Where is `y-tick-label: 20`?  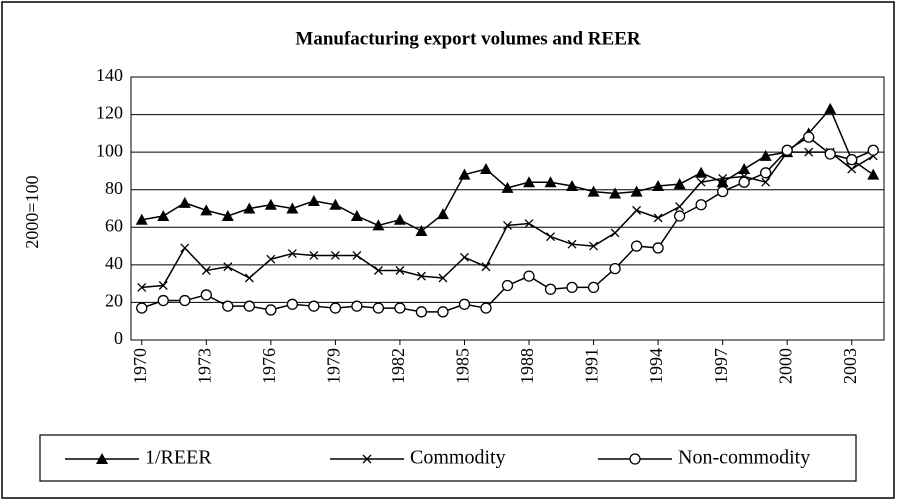
y-tick-label: 20 is located at coordinates (114, 301).